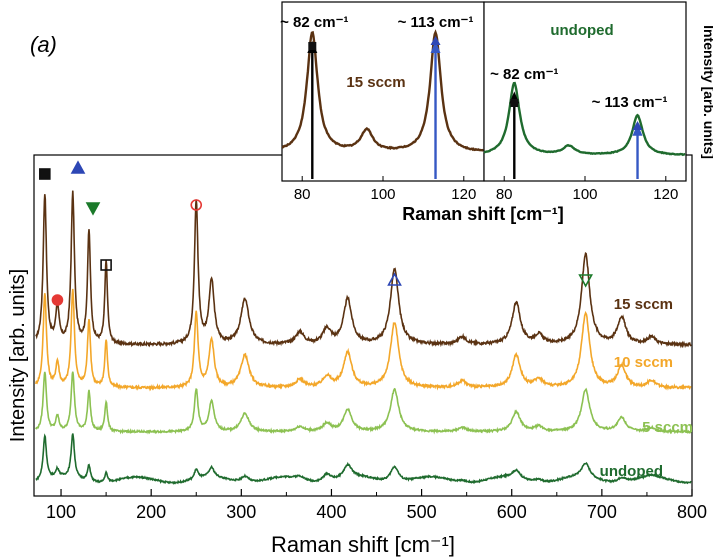 This screenshot has height=558, width=713. What do you see at coordinates (57, 300) in the screenshot?
I see `marker-circle-filled` at bounding box center [57, 300].